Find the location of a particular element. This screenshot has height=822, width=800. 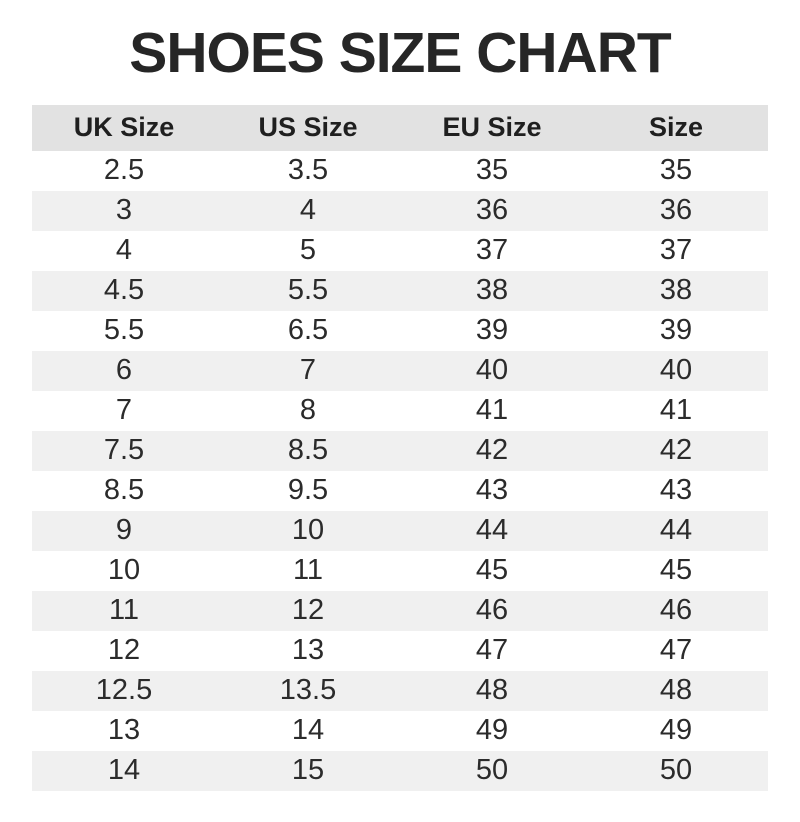

table-row: 8.5 9.5 43 43 is located at coordinates (400, 490).